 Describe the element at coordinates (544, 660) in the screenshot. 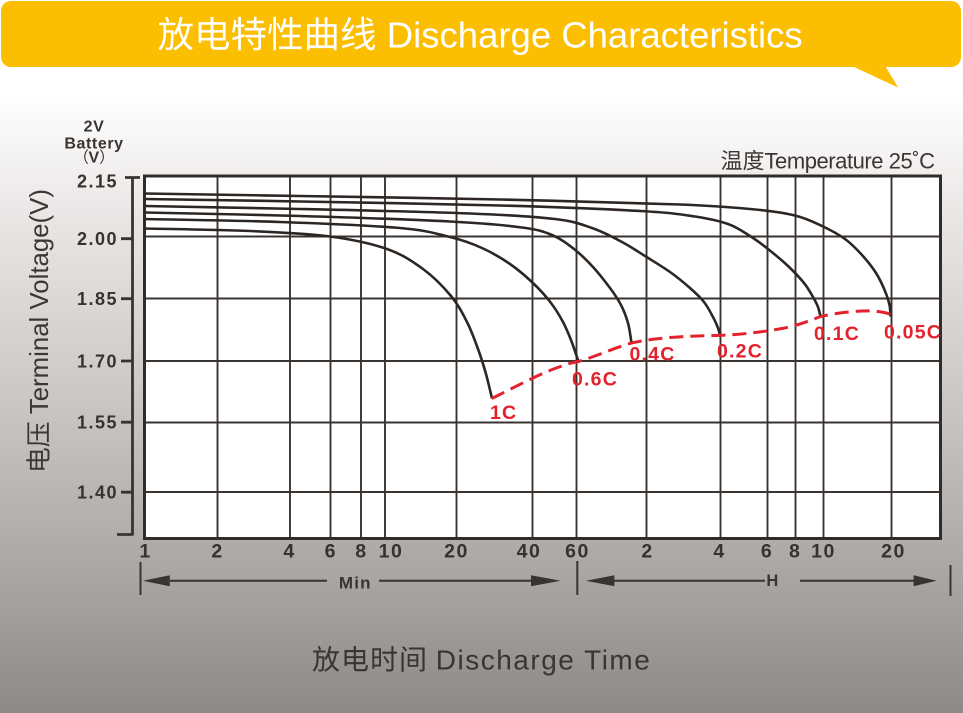

I see `svg-text: Discharge Time` at that location.